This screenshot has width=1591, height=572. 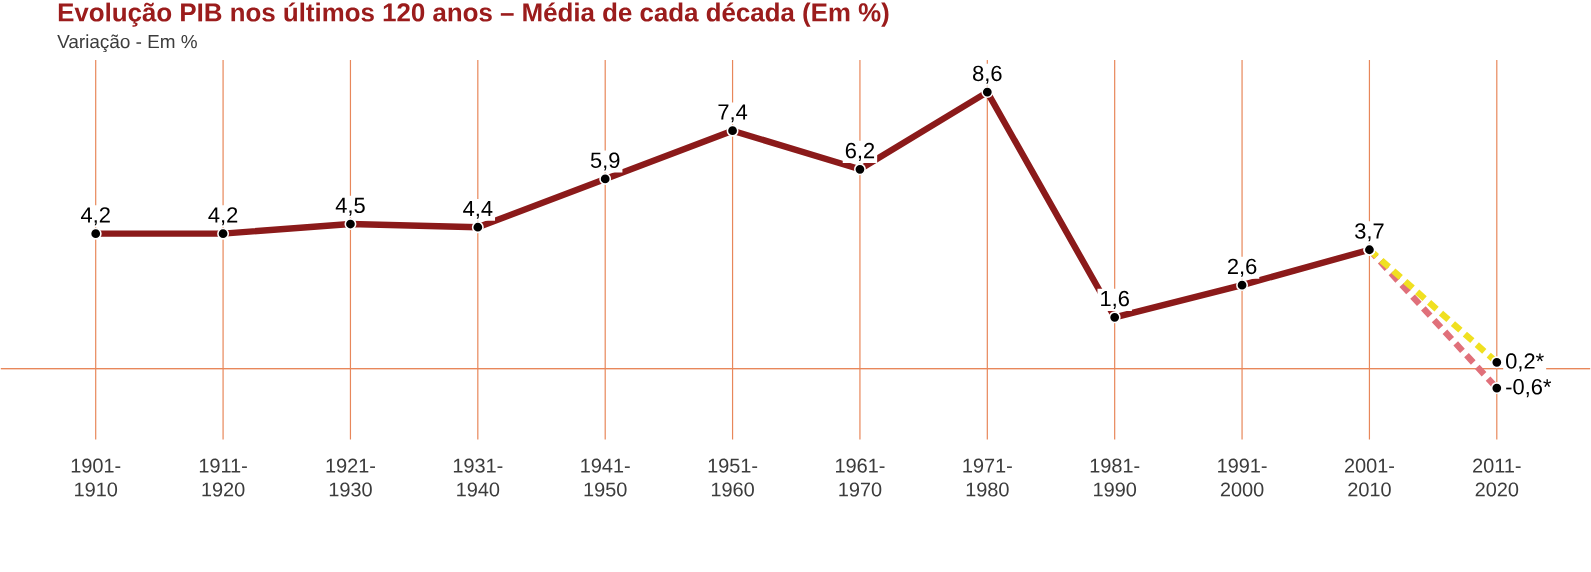 What do you see at coordinates (605, 477) in the screenshot?
I see `x-tick-label: 1941-1950` at bounding box center [605, 477].